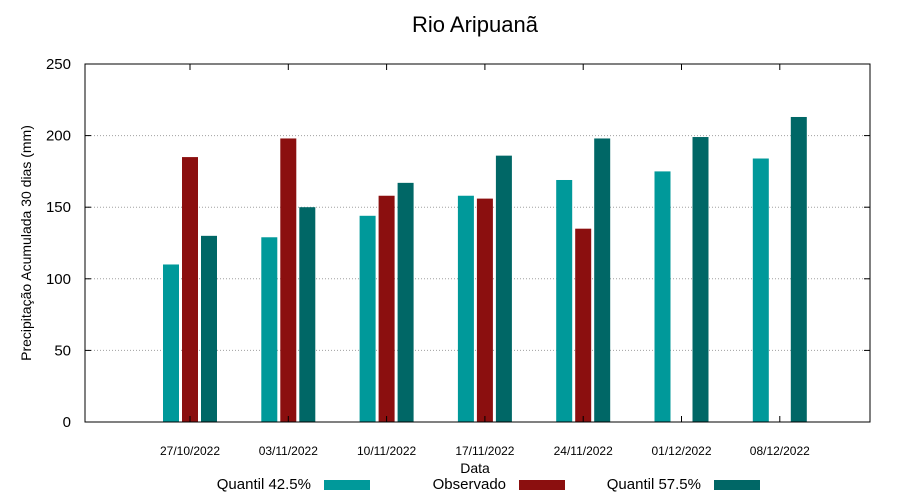  What do you see at coordinates (307, 314) in the screenshot?
I see `bar-quantil-57-5--2` at bounding box center [307, 314].